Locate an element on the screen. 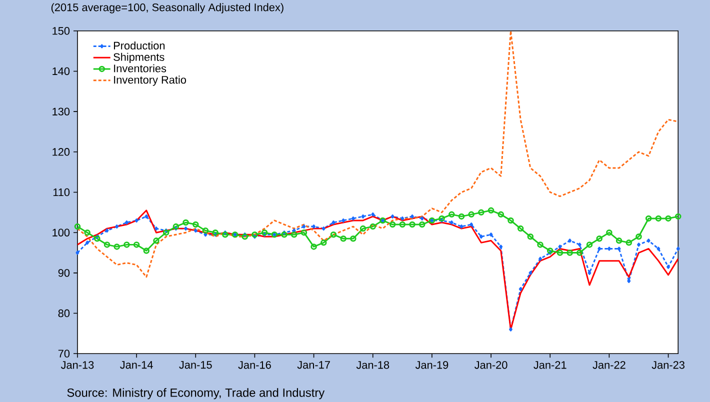 The height and width of the screenshot is (402, 710). legend-label: Inventory Ratio is located at coordinates (150, 80).